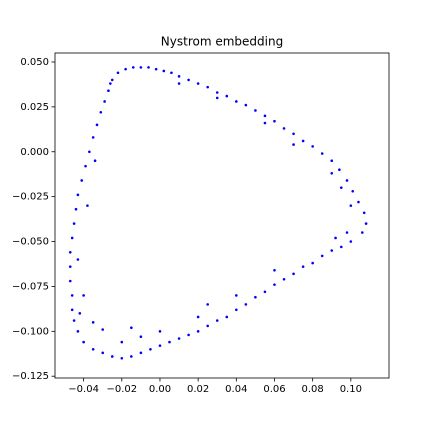  I want to click on x-tick-label: 0.08, so click(313, 389).